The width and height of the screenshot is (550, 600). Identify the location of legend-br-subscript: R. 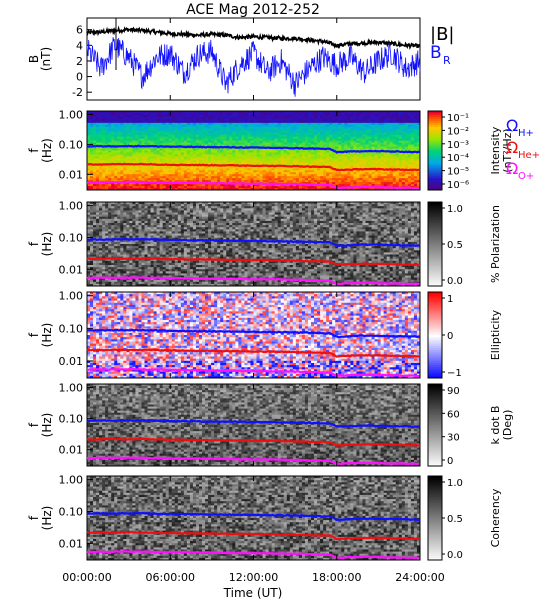
(447, 60).